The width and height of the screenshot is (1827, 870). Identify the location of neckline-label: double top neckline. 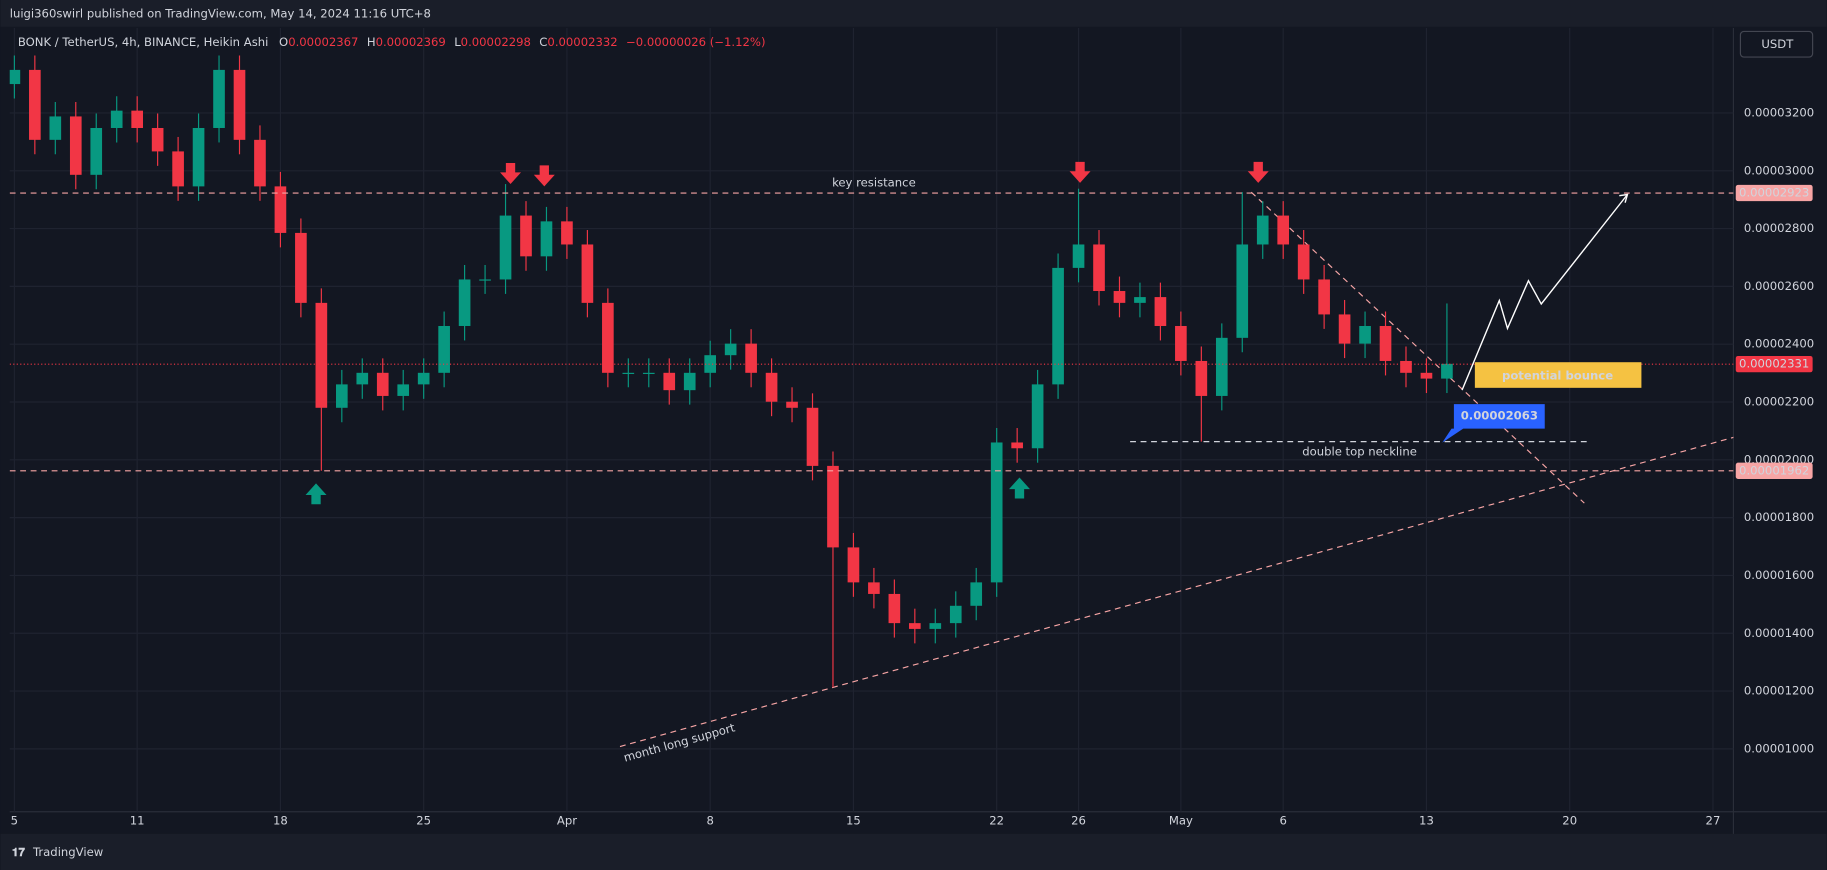
(1359, 451).